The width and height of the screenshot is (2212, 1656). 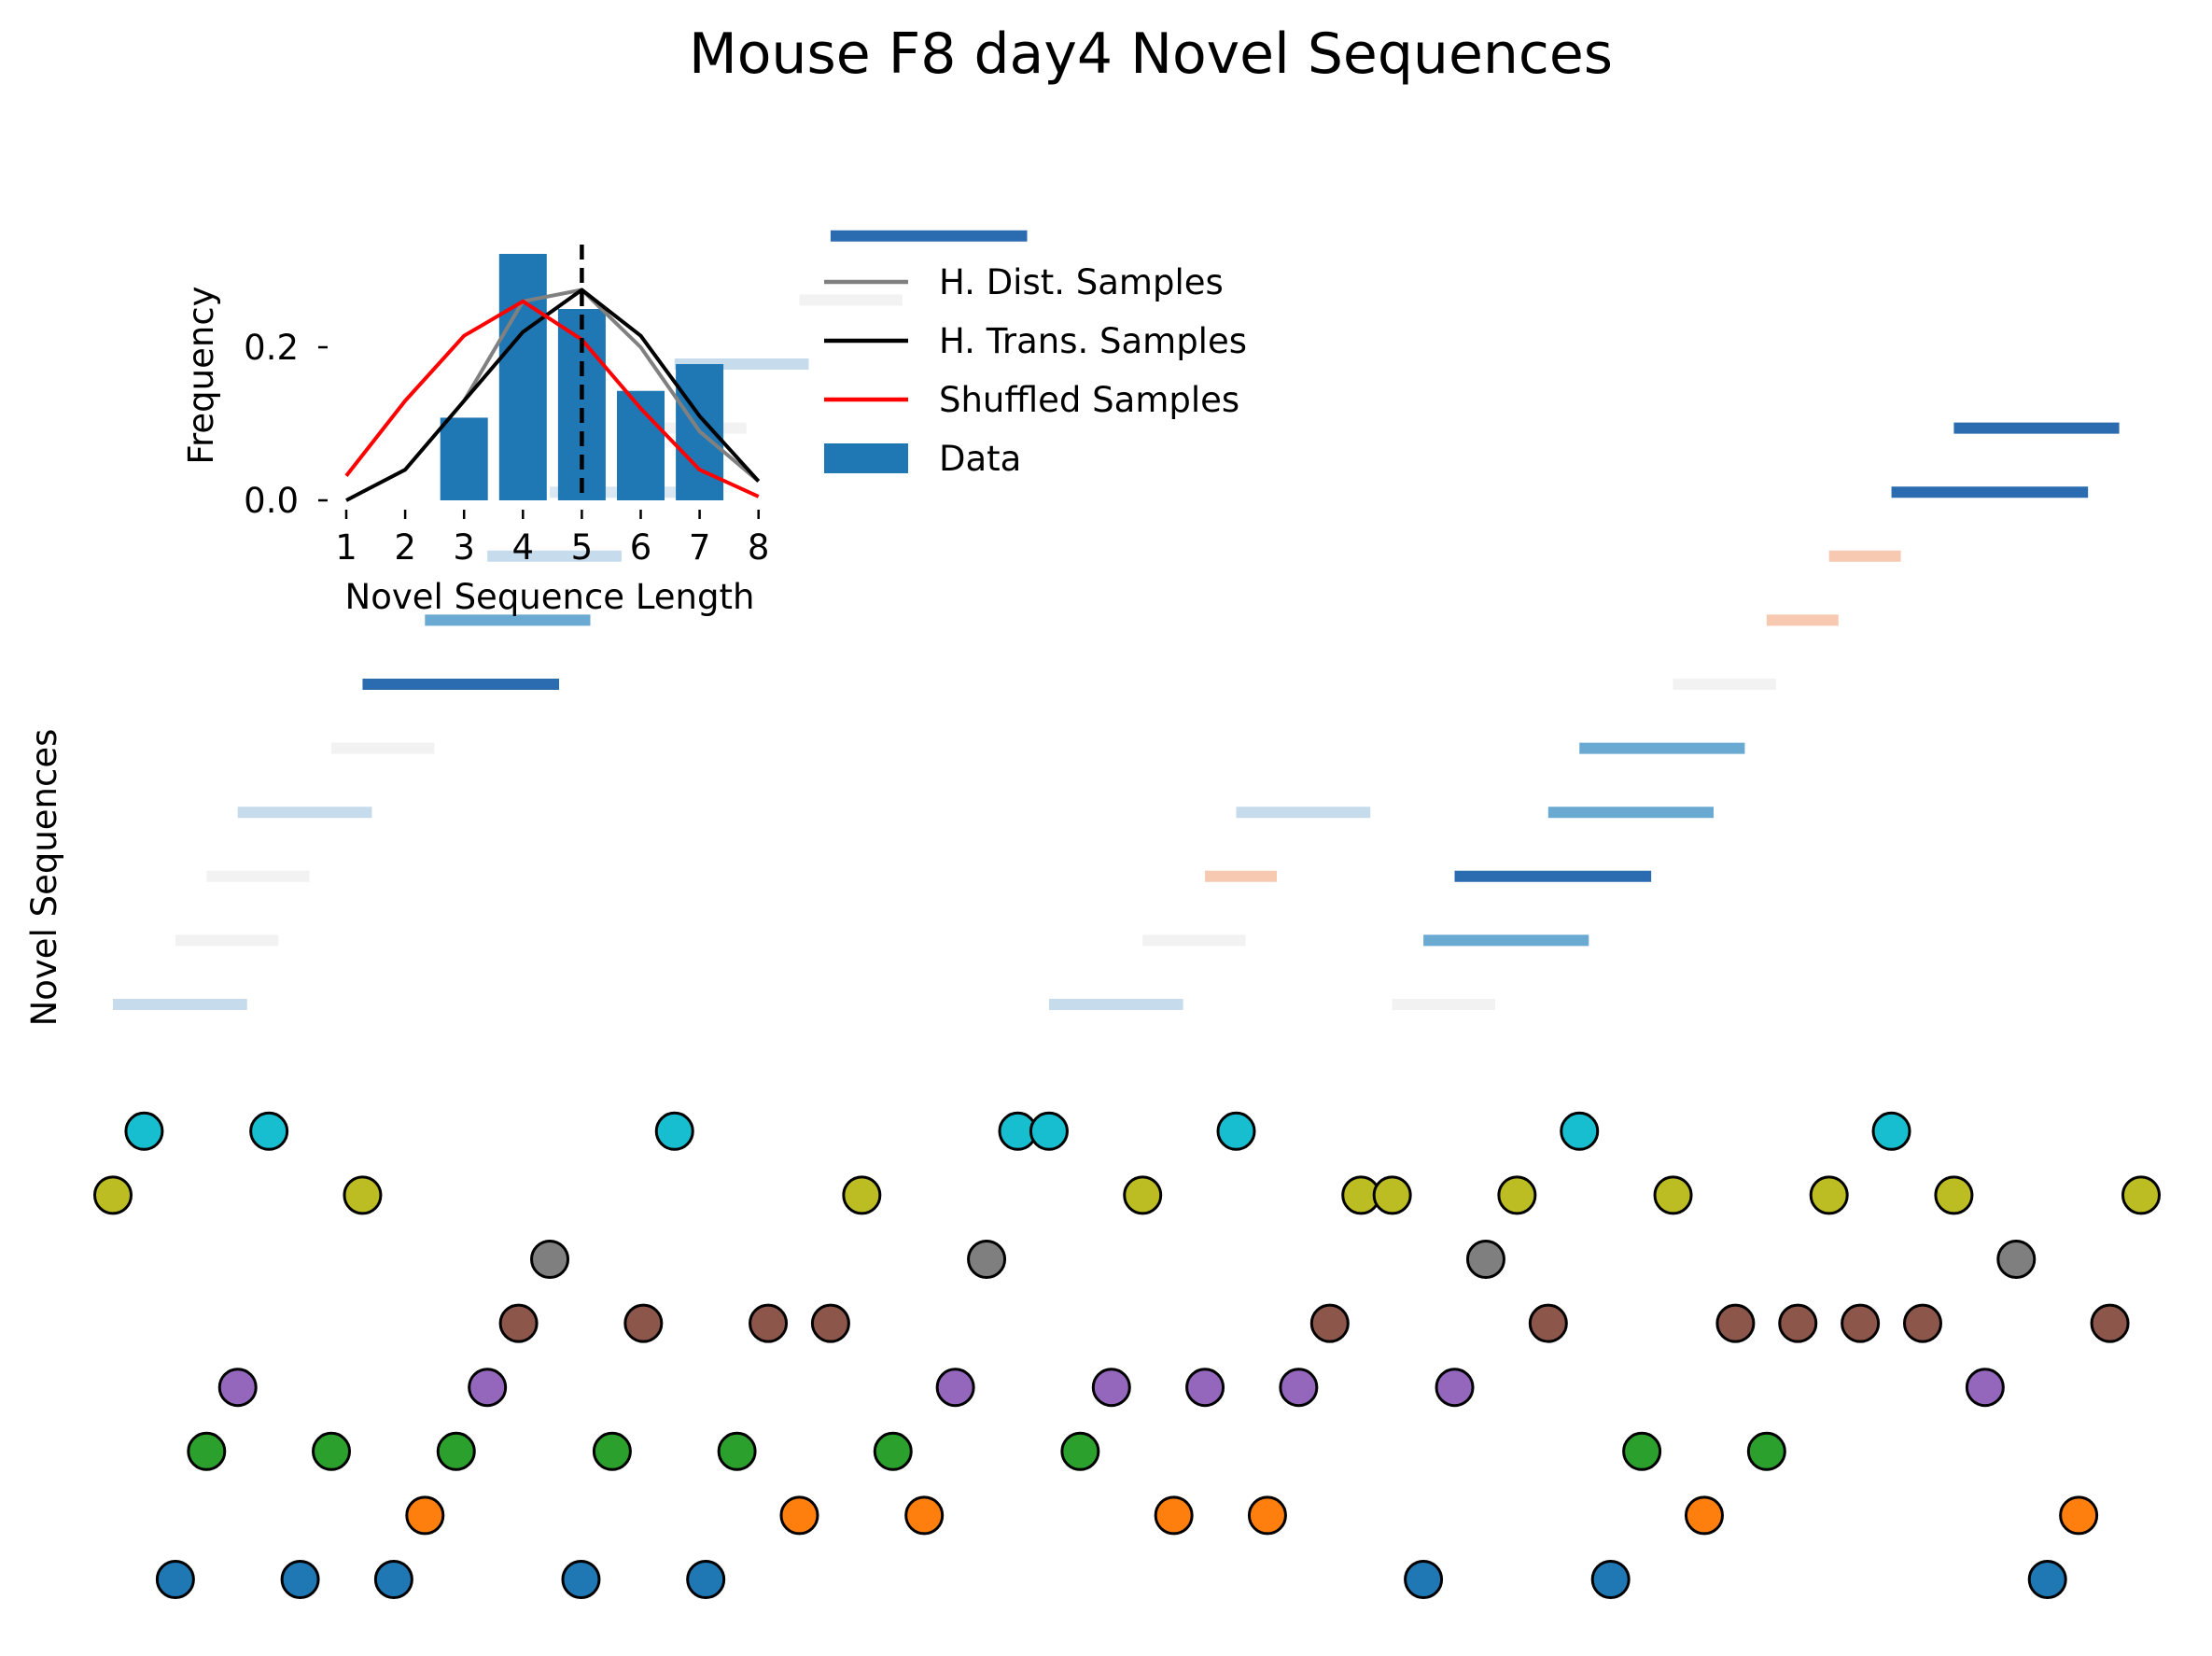 What do you see at coordinates (980, 459) in the screenshot?
I see `legend-label-3: Data` at bounding box center [980, 459].